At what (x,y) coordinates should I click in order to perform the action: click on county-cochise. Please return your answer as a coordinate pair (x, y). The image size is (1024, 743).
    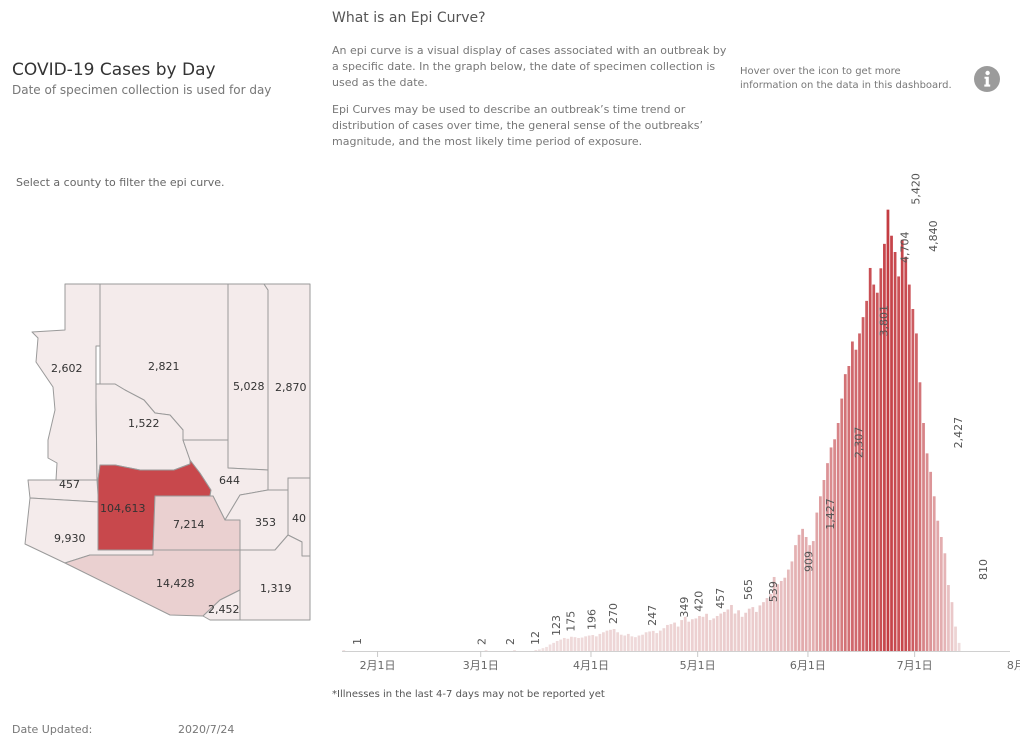
    Looking at the image, I should click on (275, 577).